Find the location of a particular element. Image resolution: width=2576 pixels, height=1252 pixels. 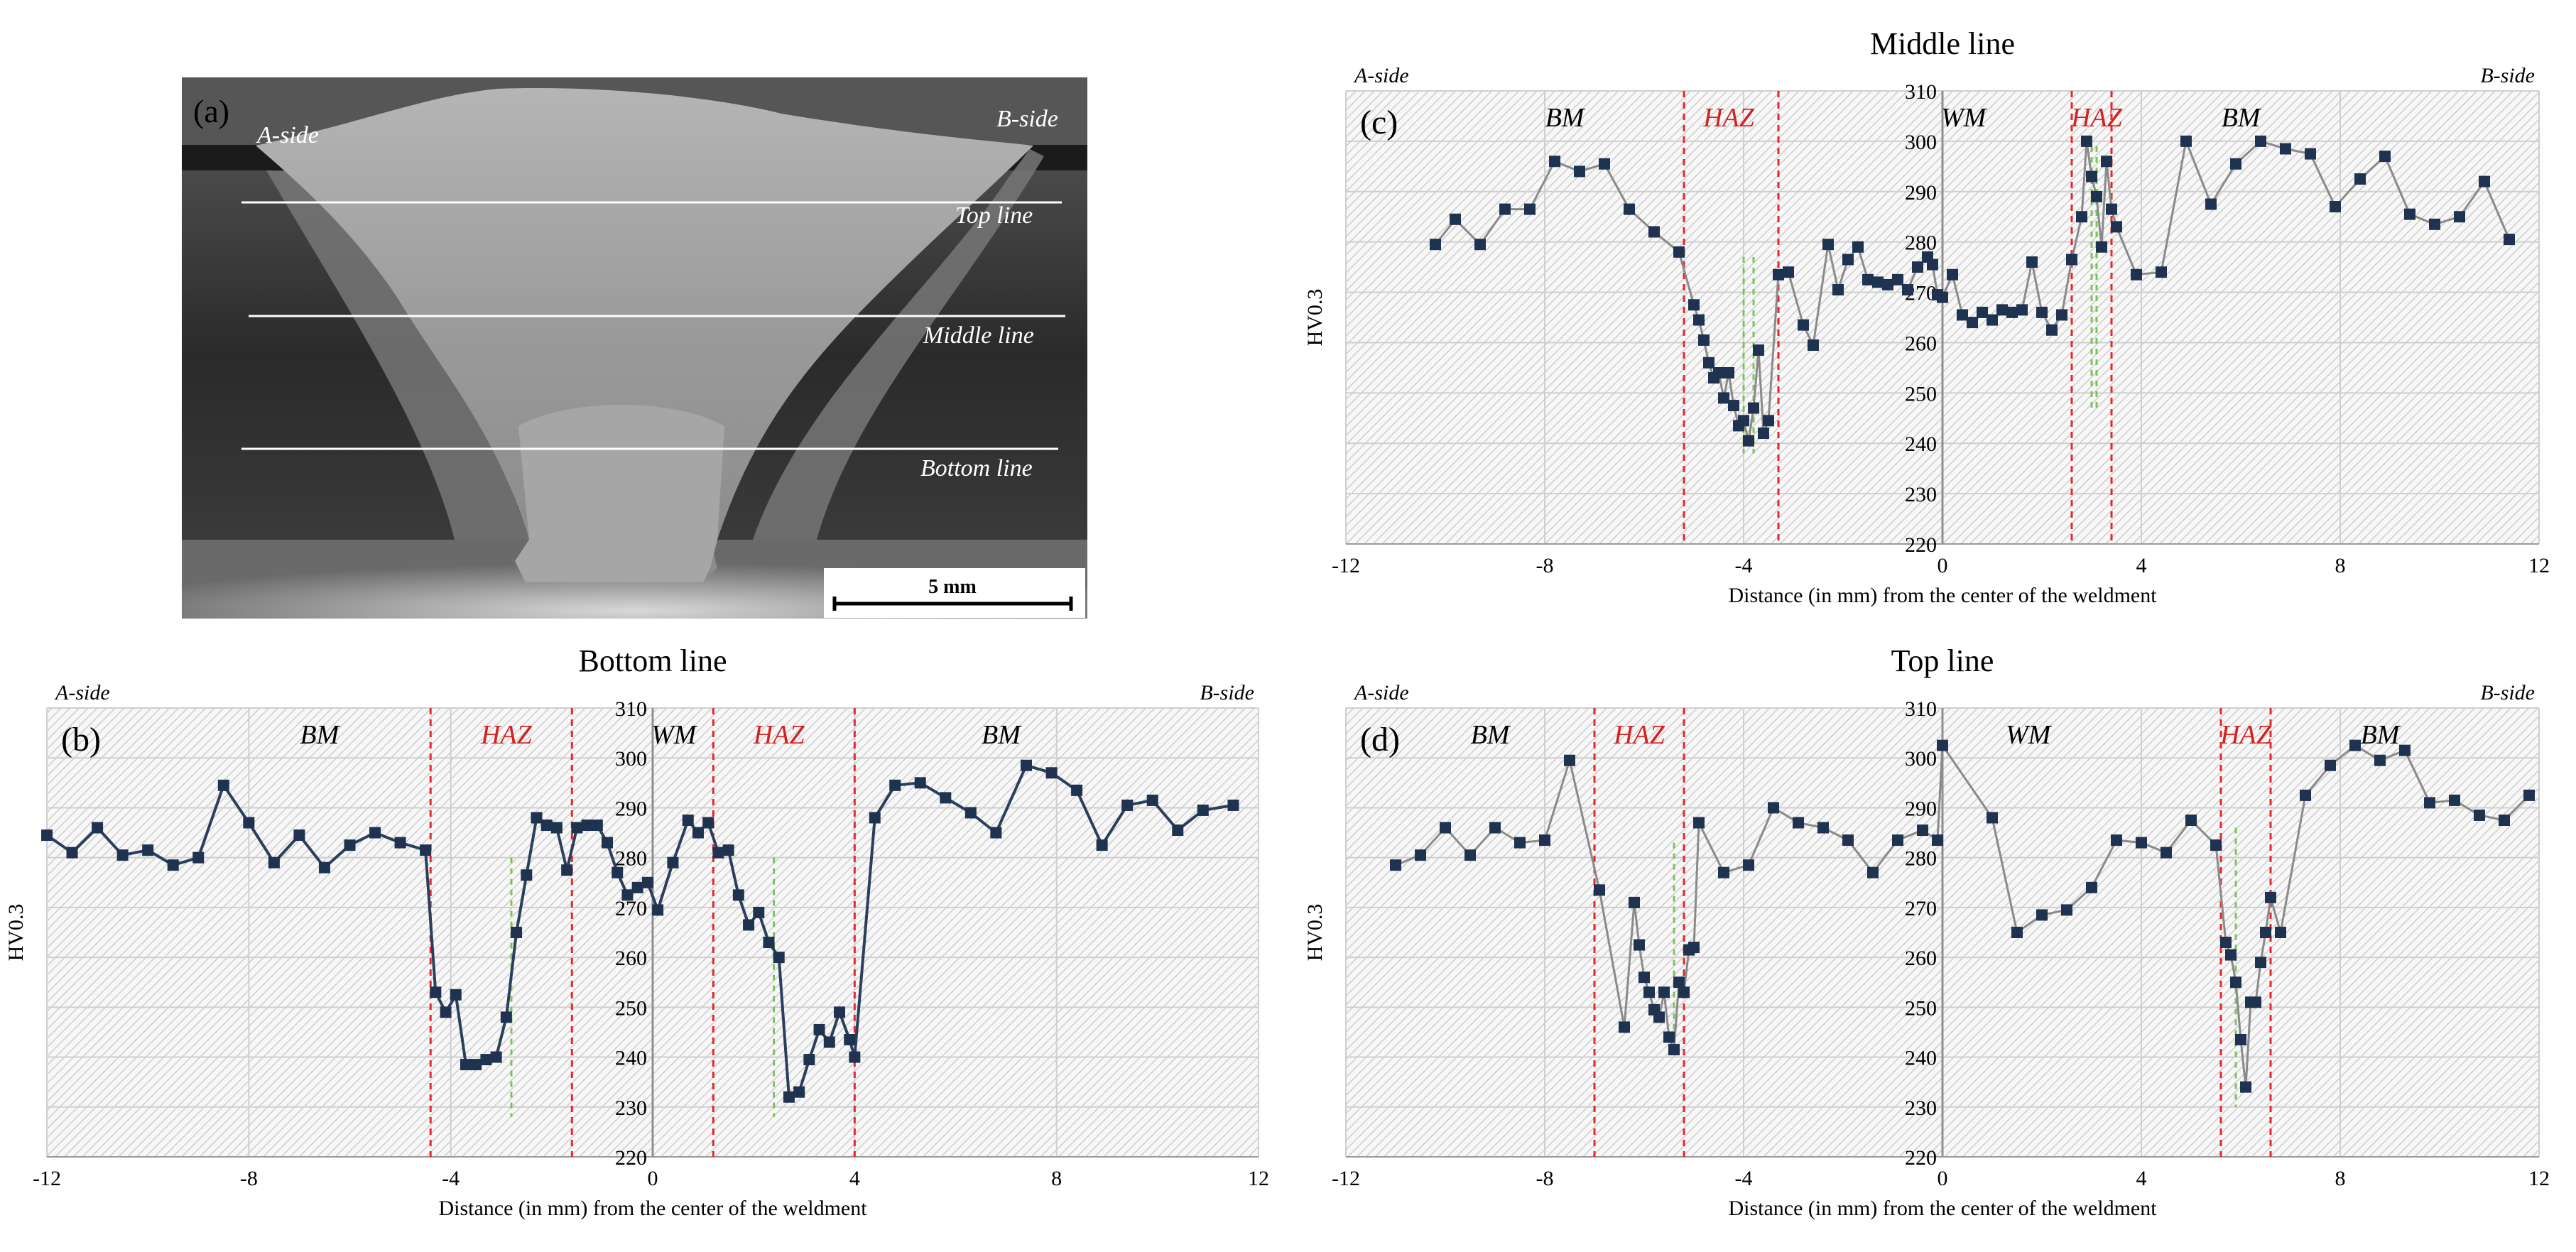

y-axis-title: HV0.3 is located at coordinates (16, 933).